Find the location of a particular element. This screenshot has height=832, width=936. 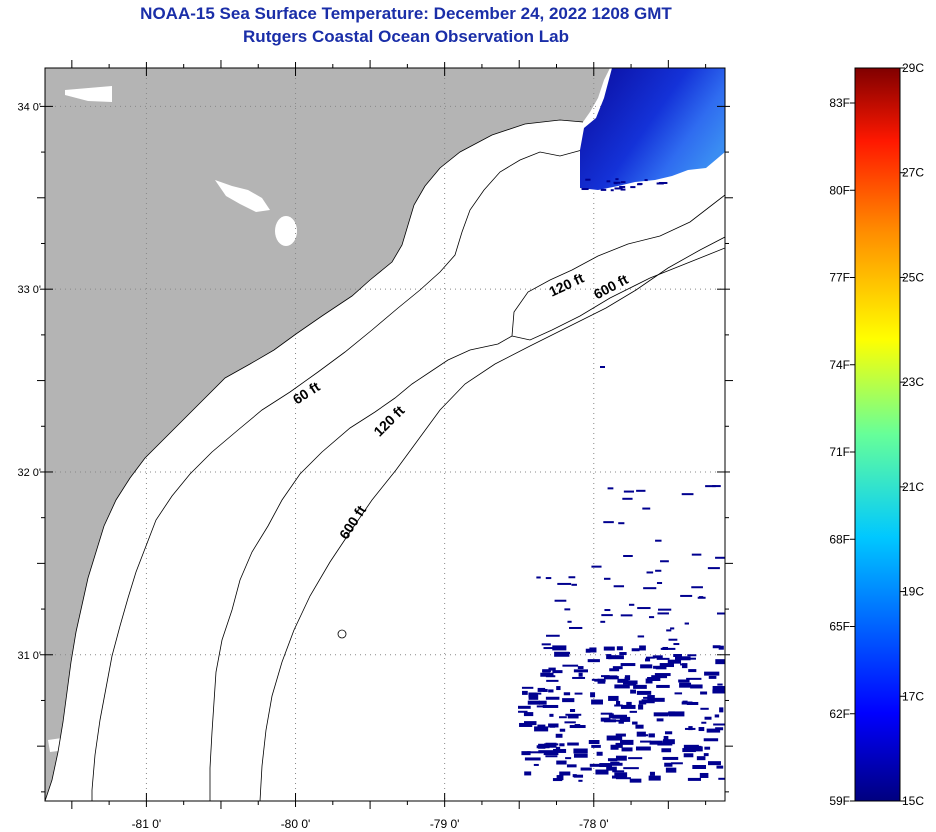

colorbar-label-fahrenheit: 65F is located at coordinates (839, 627).